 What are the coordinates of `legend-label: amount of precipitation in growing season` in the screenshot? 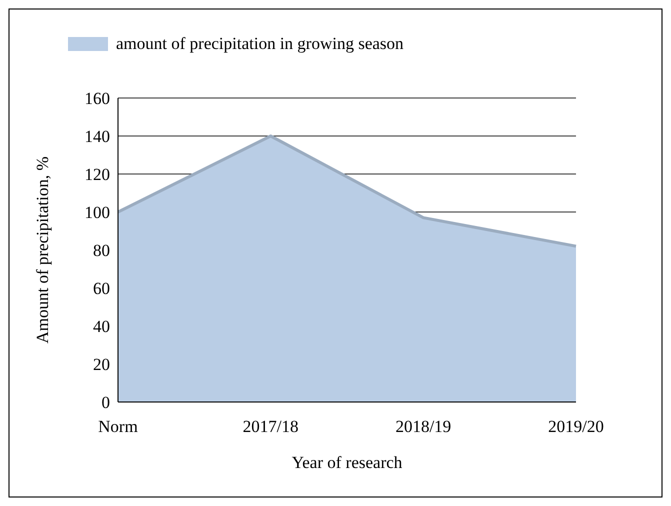 It's located at (260, 43).